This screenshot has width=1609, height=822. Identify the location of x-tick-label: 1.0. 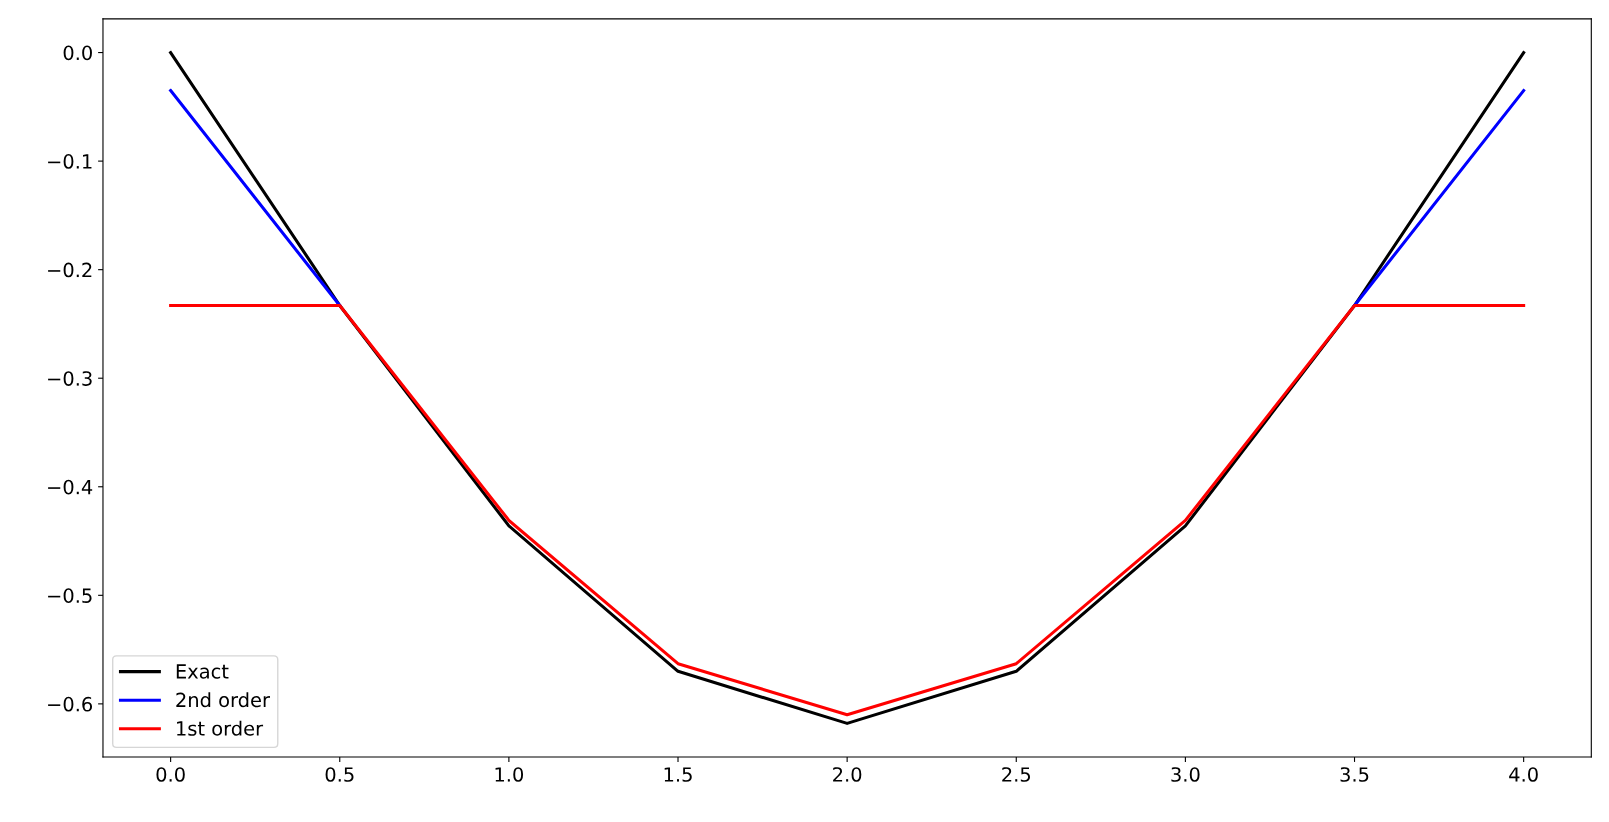
(509, 774).